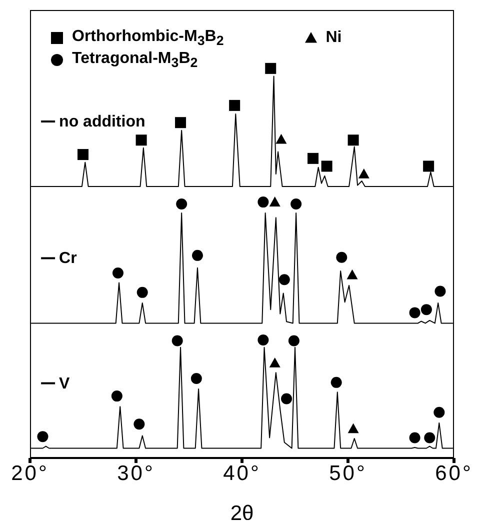 The image size is (481, 528). Describe the element at coordinates (64, 383) in the screenshot. I see `legend-label: V` at that location.